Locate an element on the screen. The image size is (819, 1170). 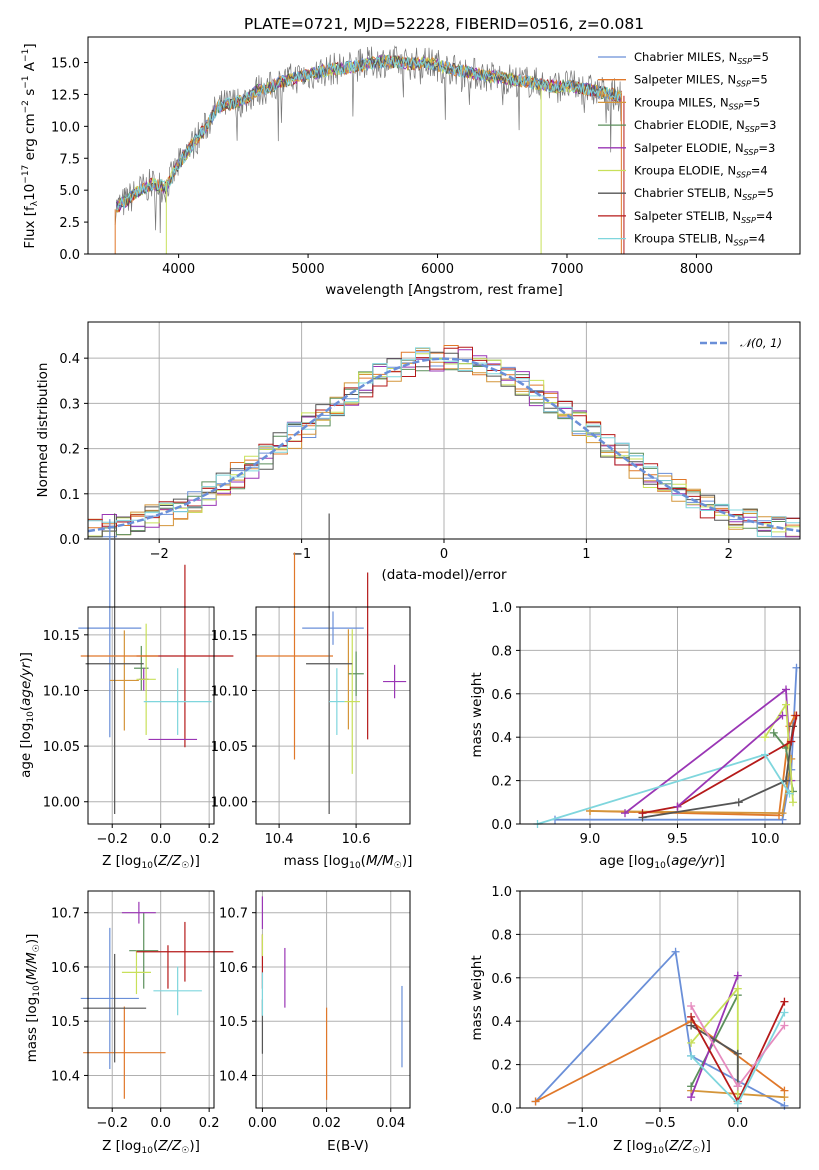
residual-ytick-label: 0.1 is located at coordinates (69, 495).